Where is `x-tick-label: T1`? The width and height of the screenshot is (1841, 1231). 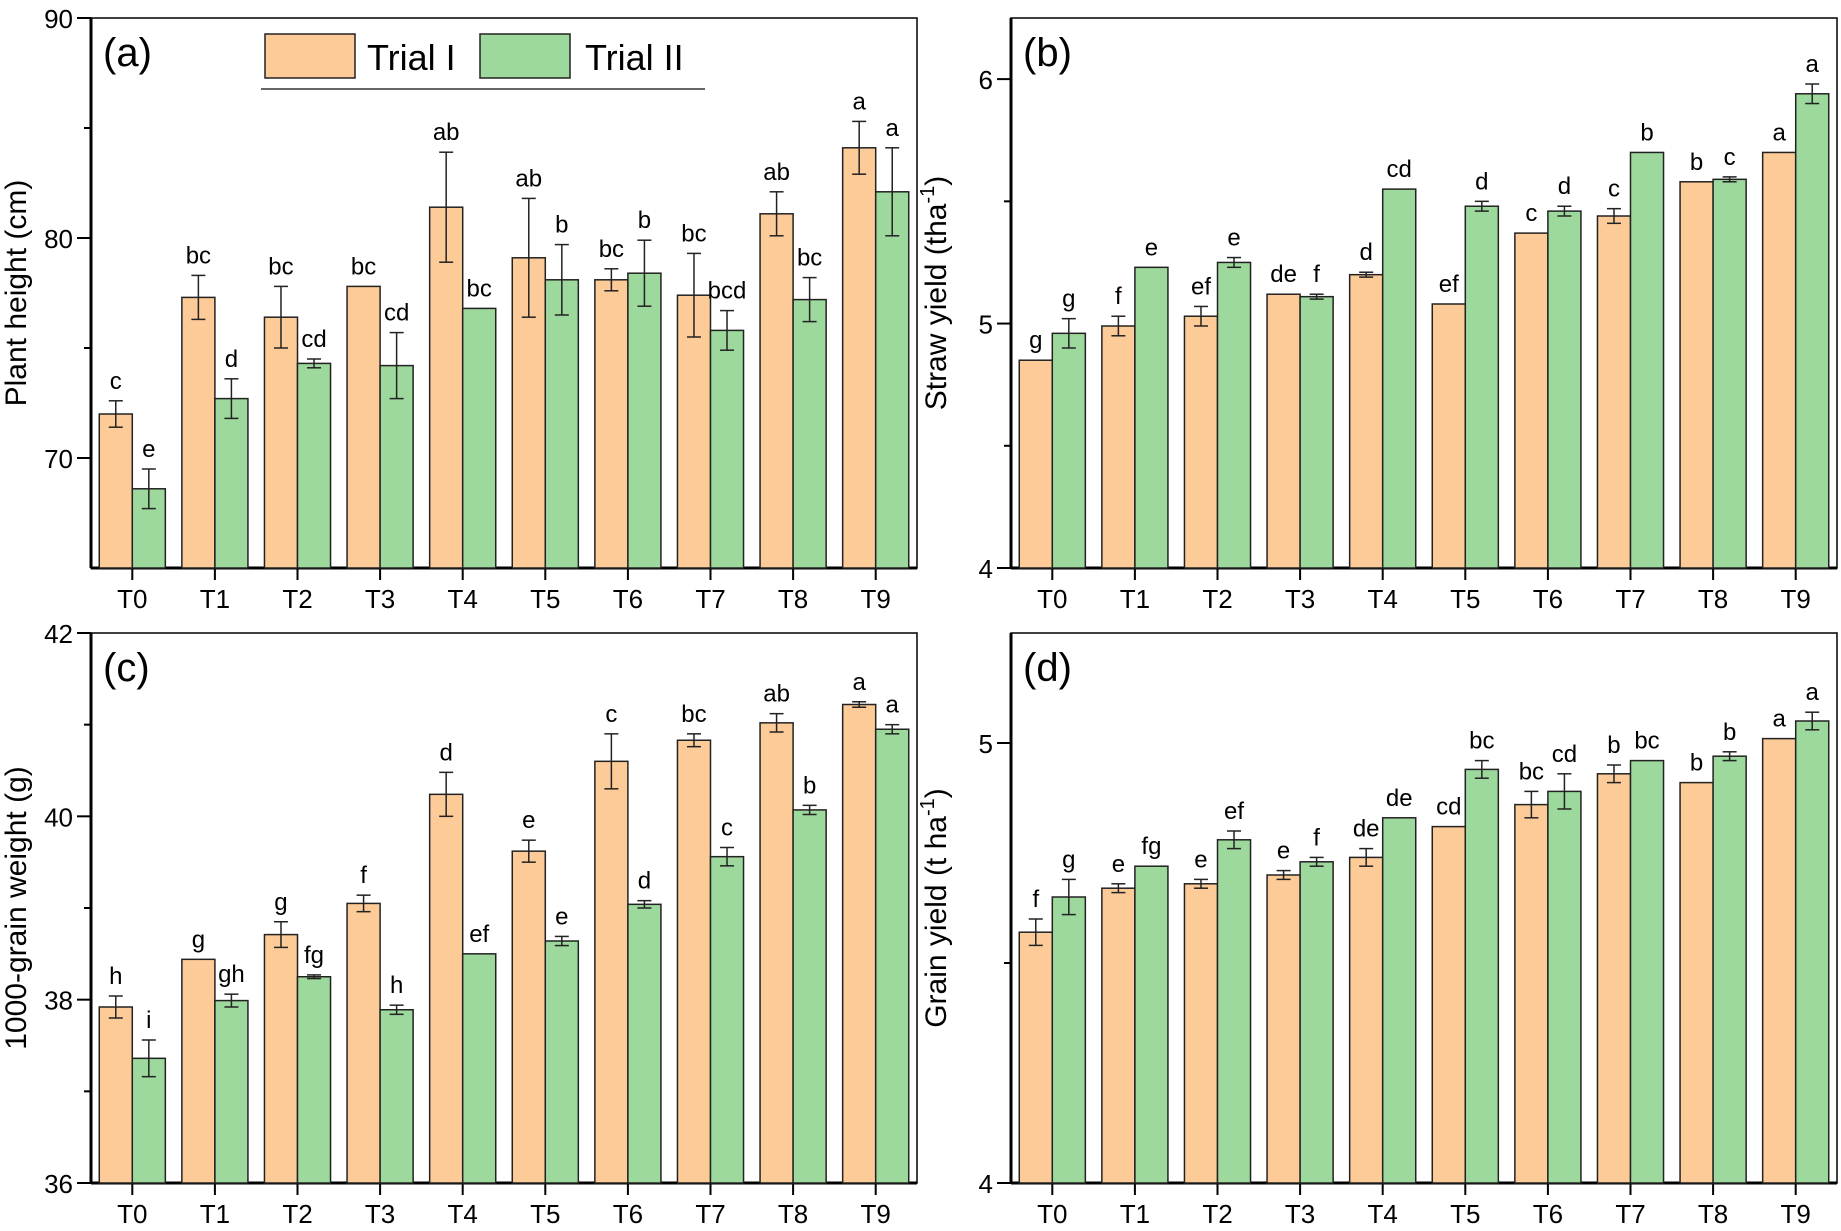
x-tick-label: T1 is located at coordinates (1135, 1214).